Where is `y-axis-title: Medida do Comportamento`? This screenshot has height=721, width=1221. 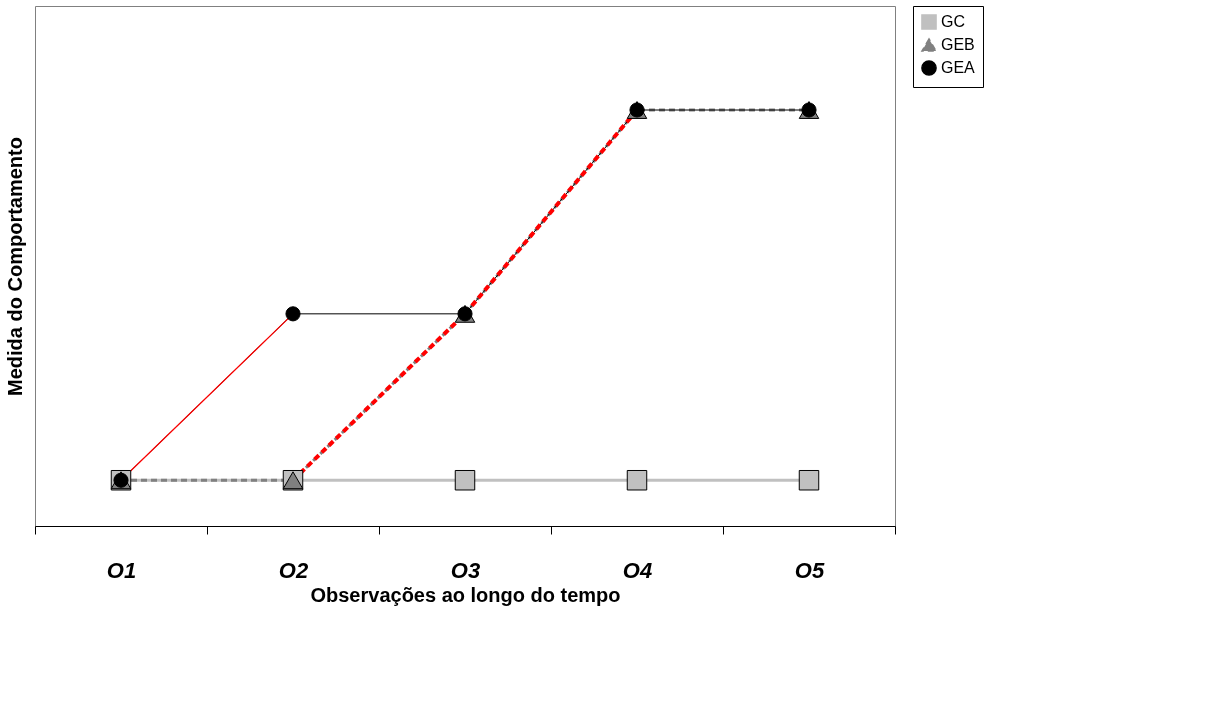
y-axis-title: Medida do Comportamento is located at coordinates (14, 266).